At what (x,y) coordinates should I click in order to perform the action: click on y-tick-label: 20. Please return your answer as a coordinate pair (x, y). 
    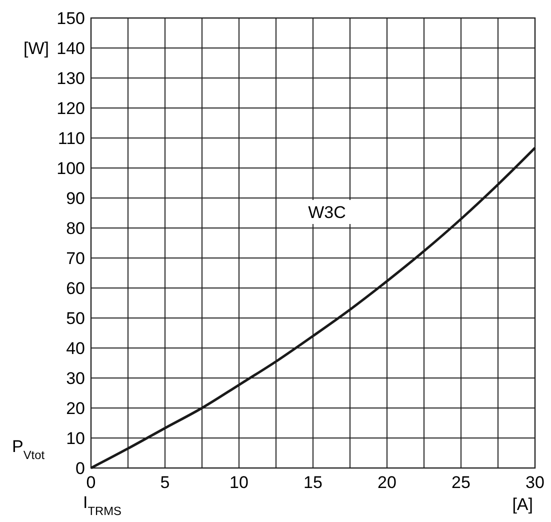
    Looking at the image, I should click on (75, 408).